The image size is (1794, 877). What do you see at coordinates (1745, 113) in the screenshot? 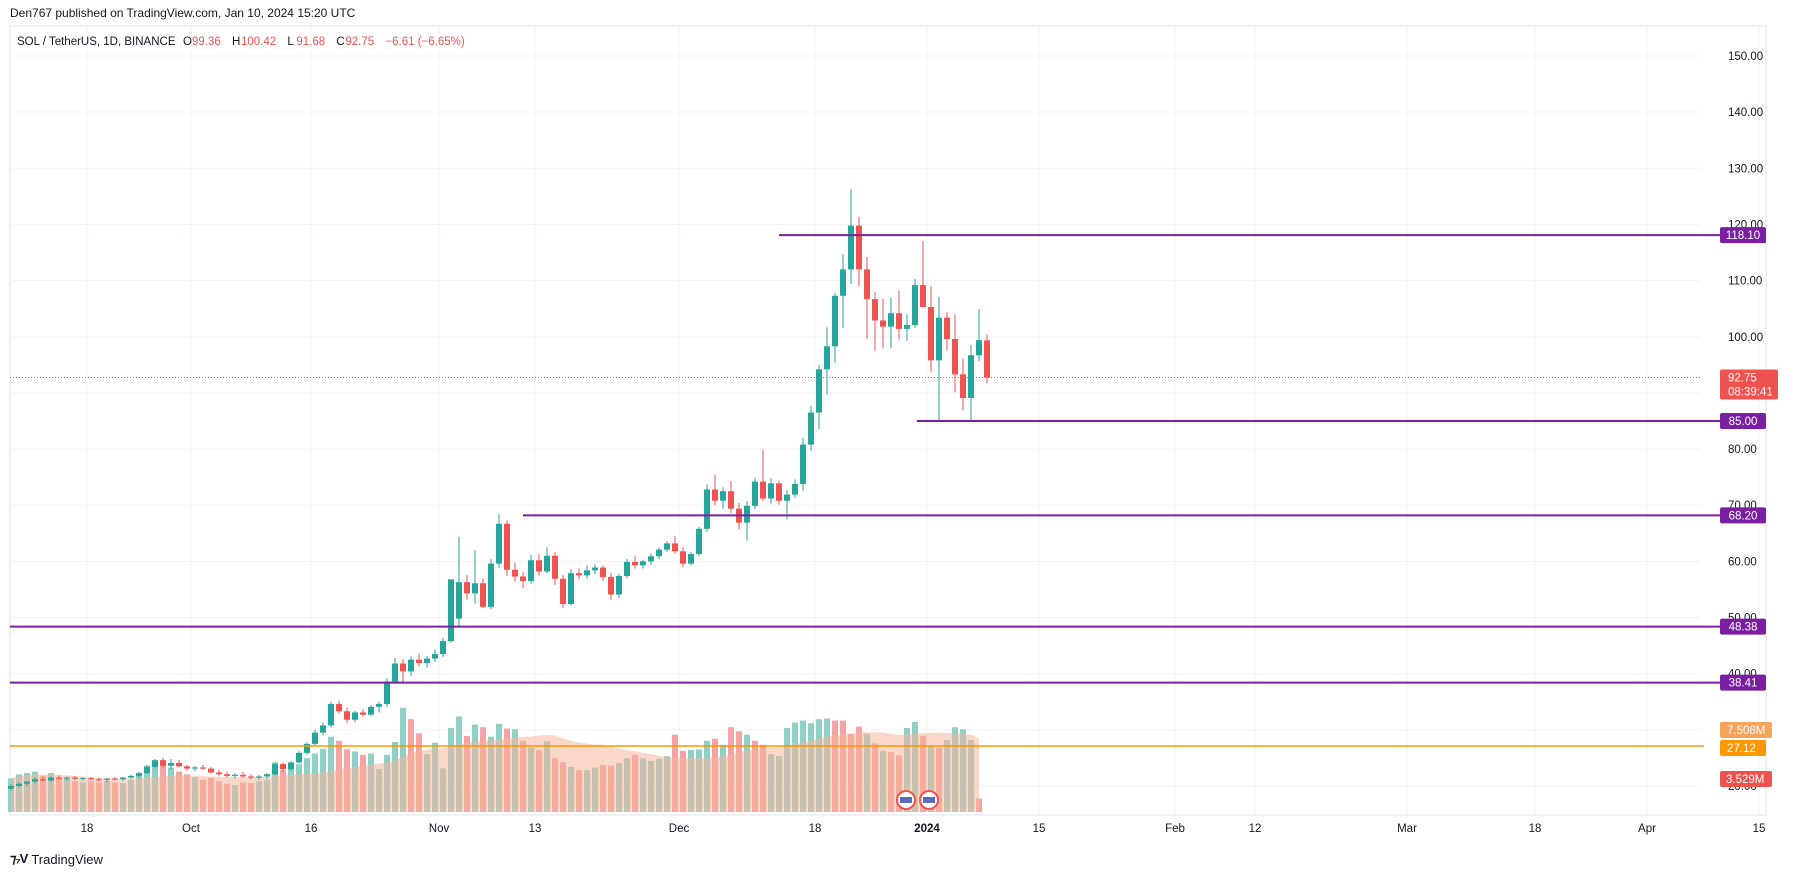
I see `price-tick-label: 140.00` at bounding box center [1745, 113].